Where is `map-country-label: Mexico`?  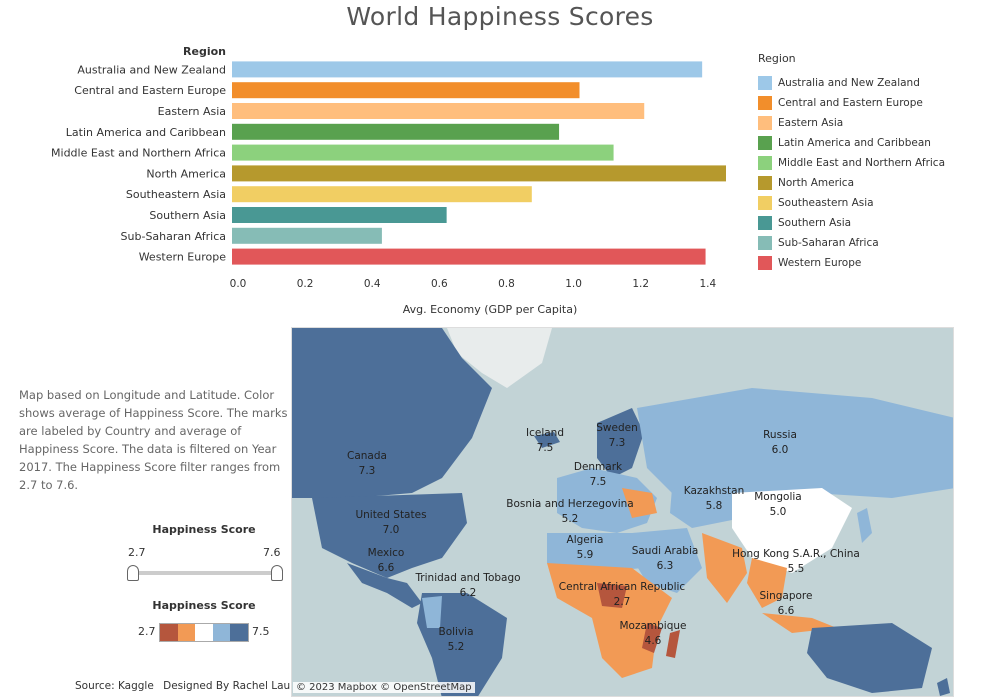 map-country-label: Mexico is located at coordinates (386, 553).